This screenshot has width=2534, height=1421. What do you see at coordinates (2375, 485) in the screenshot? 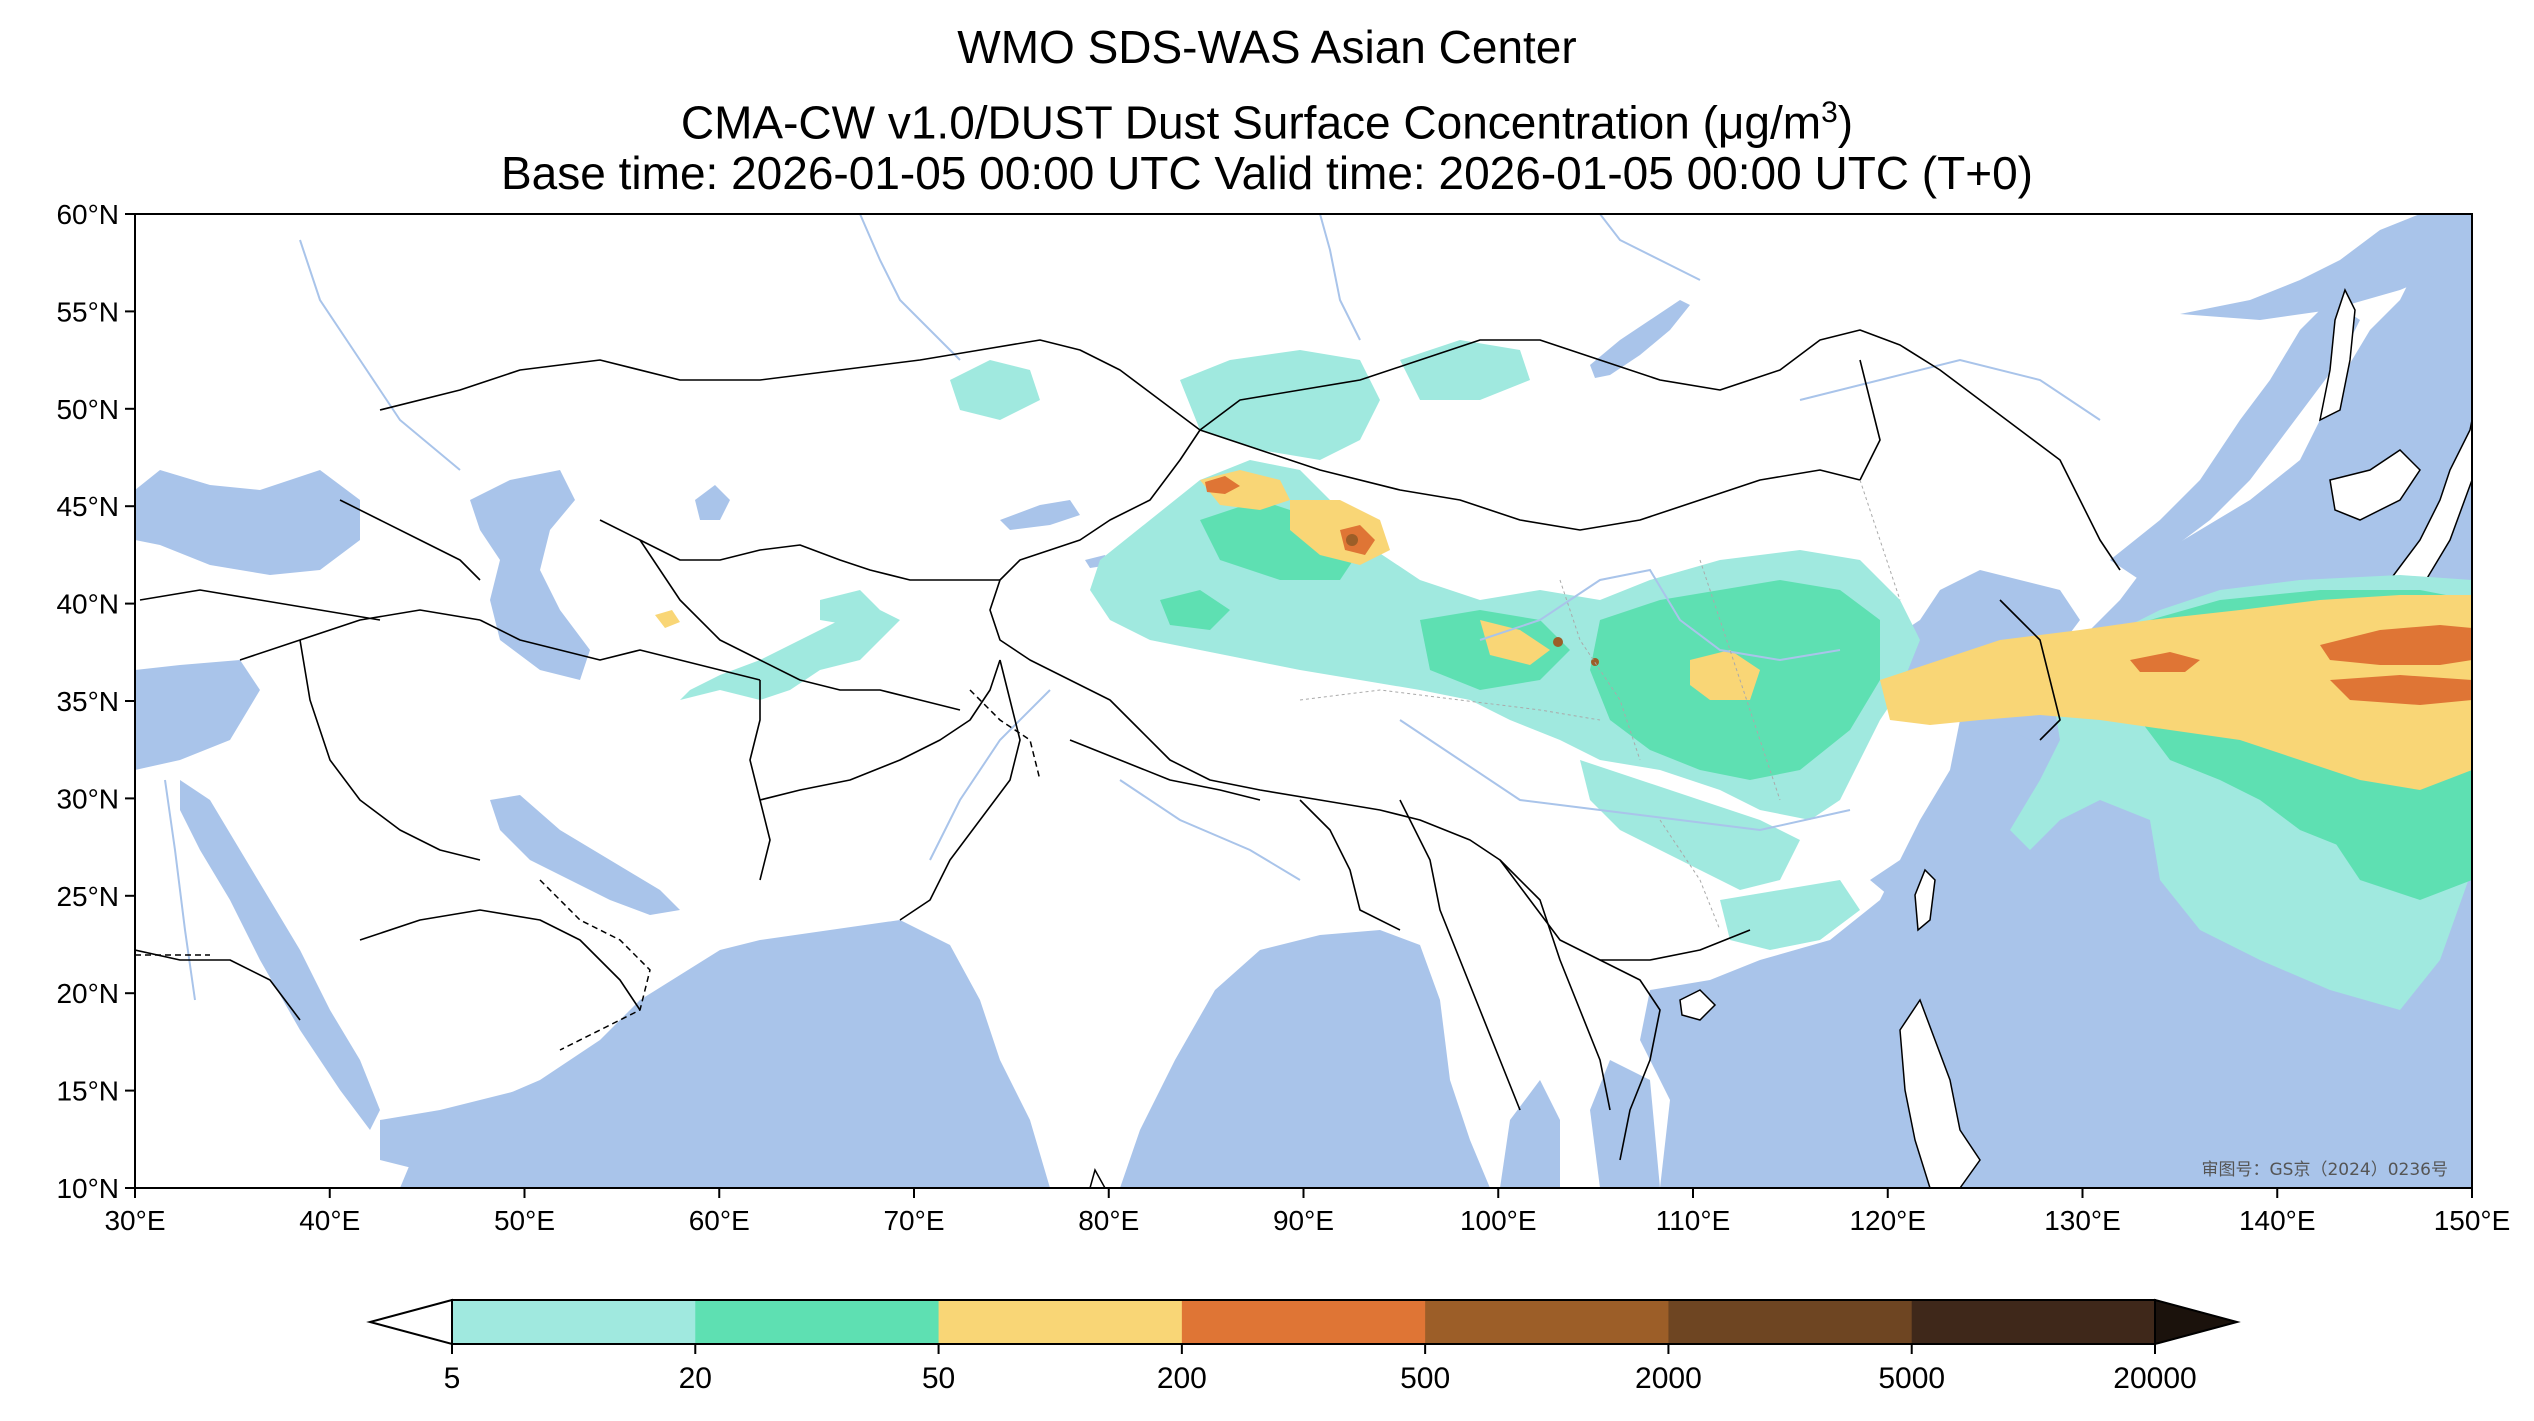
I see `hokkaido-island` at bounding box center [2375, 485].